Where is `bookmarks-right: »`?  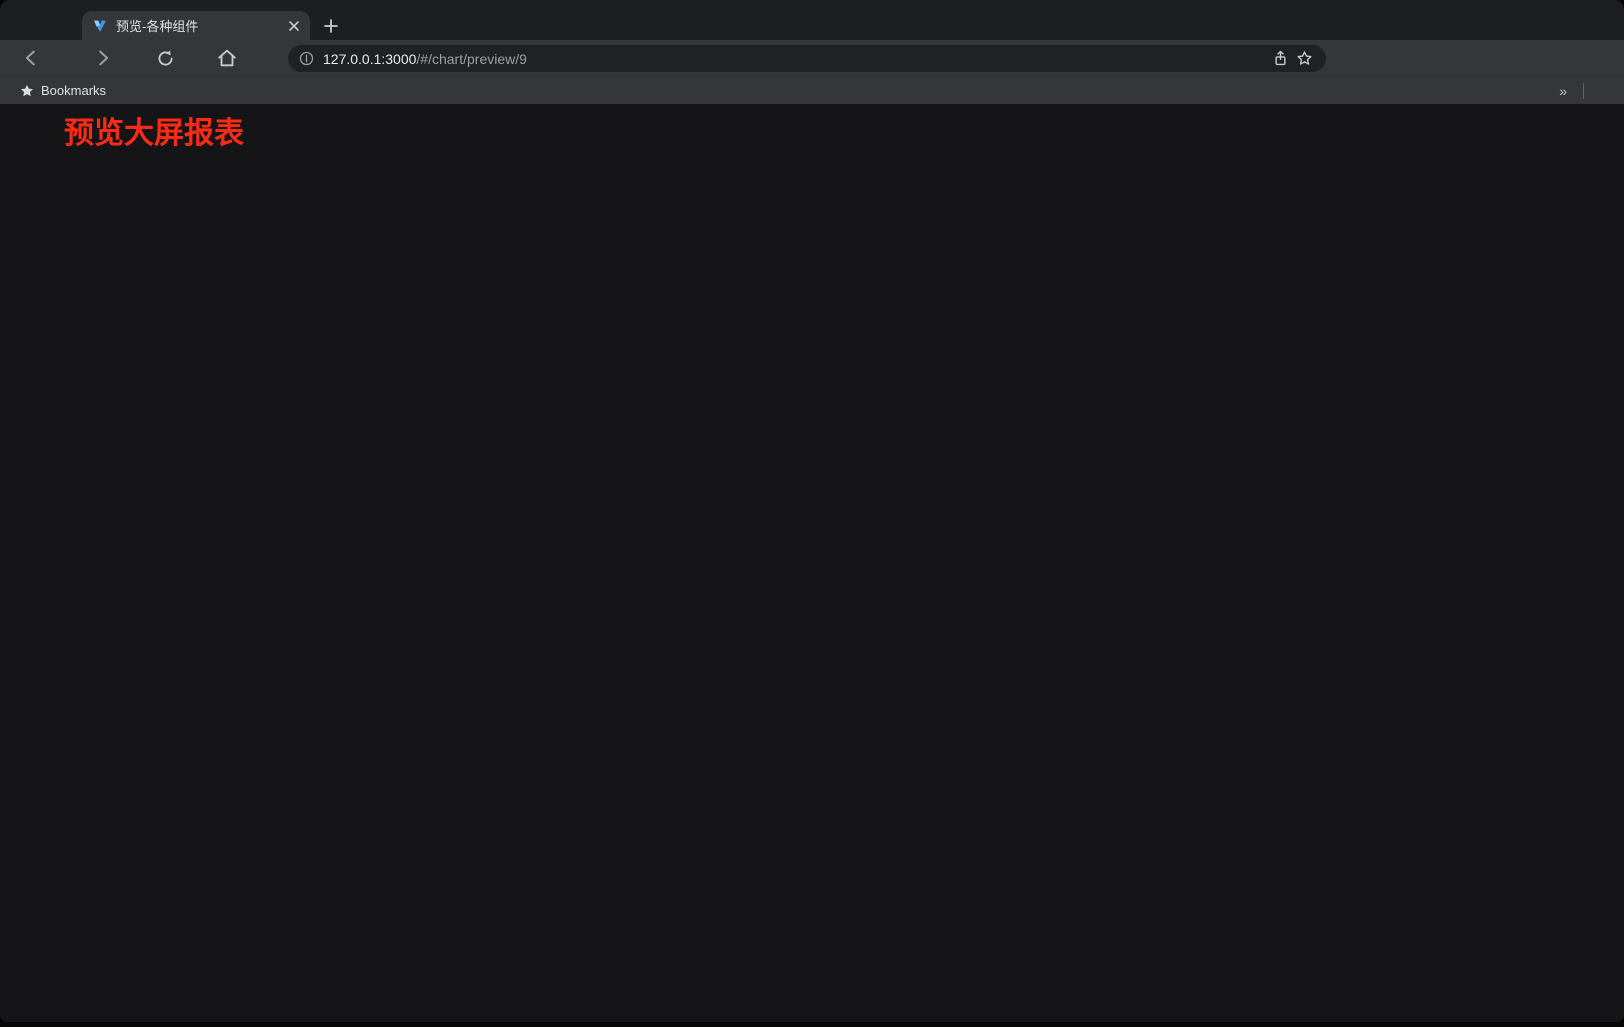
bookmarks-right: » is located at coordinates (1584, 90).